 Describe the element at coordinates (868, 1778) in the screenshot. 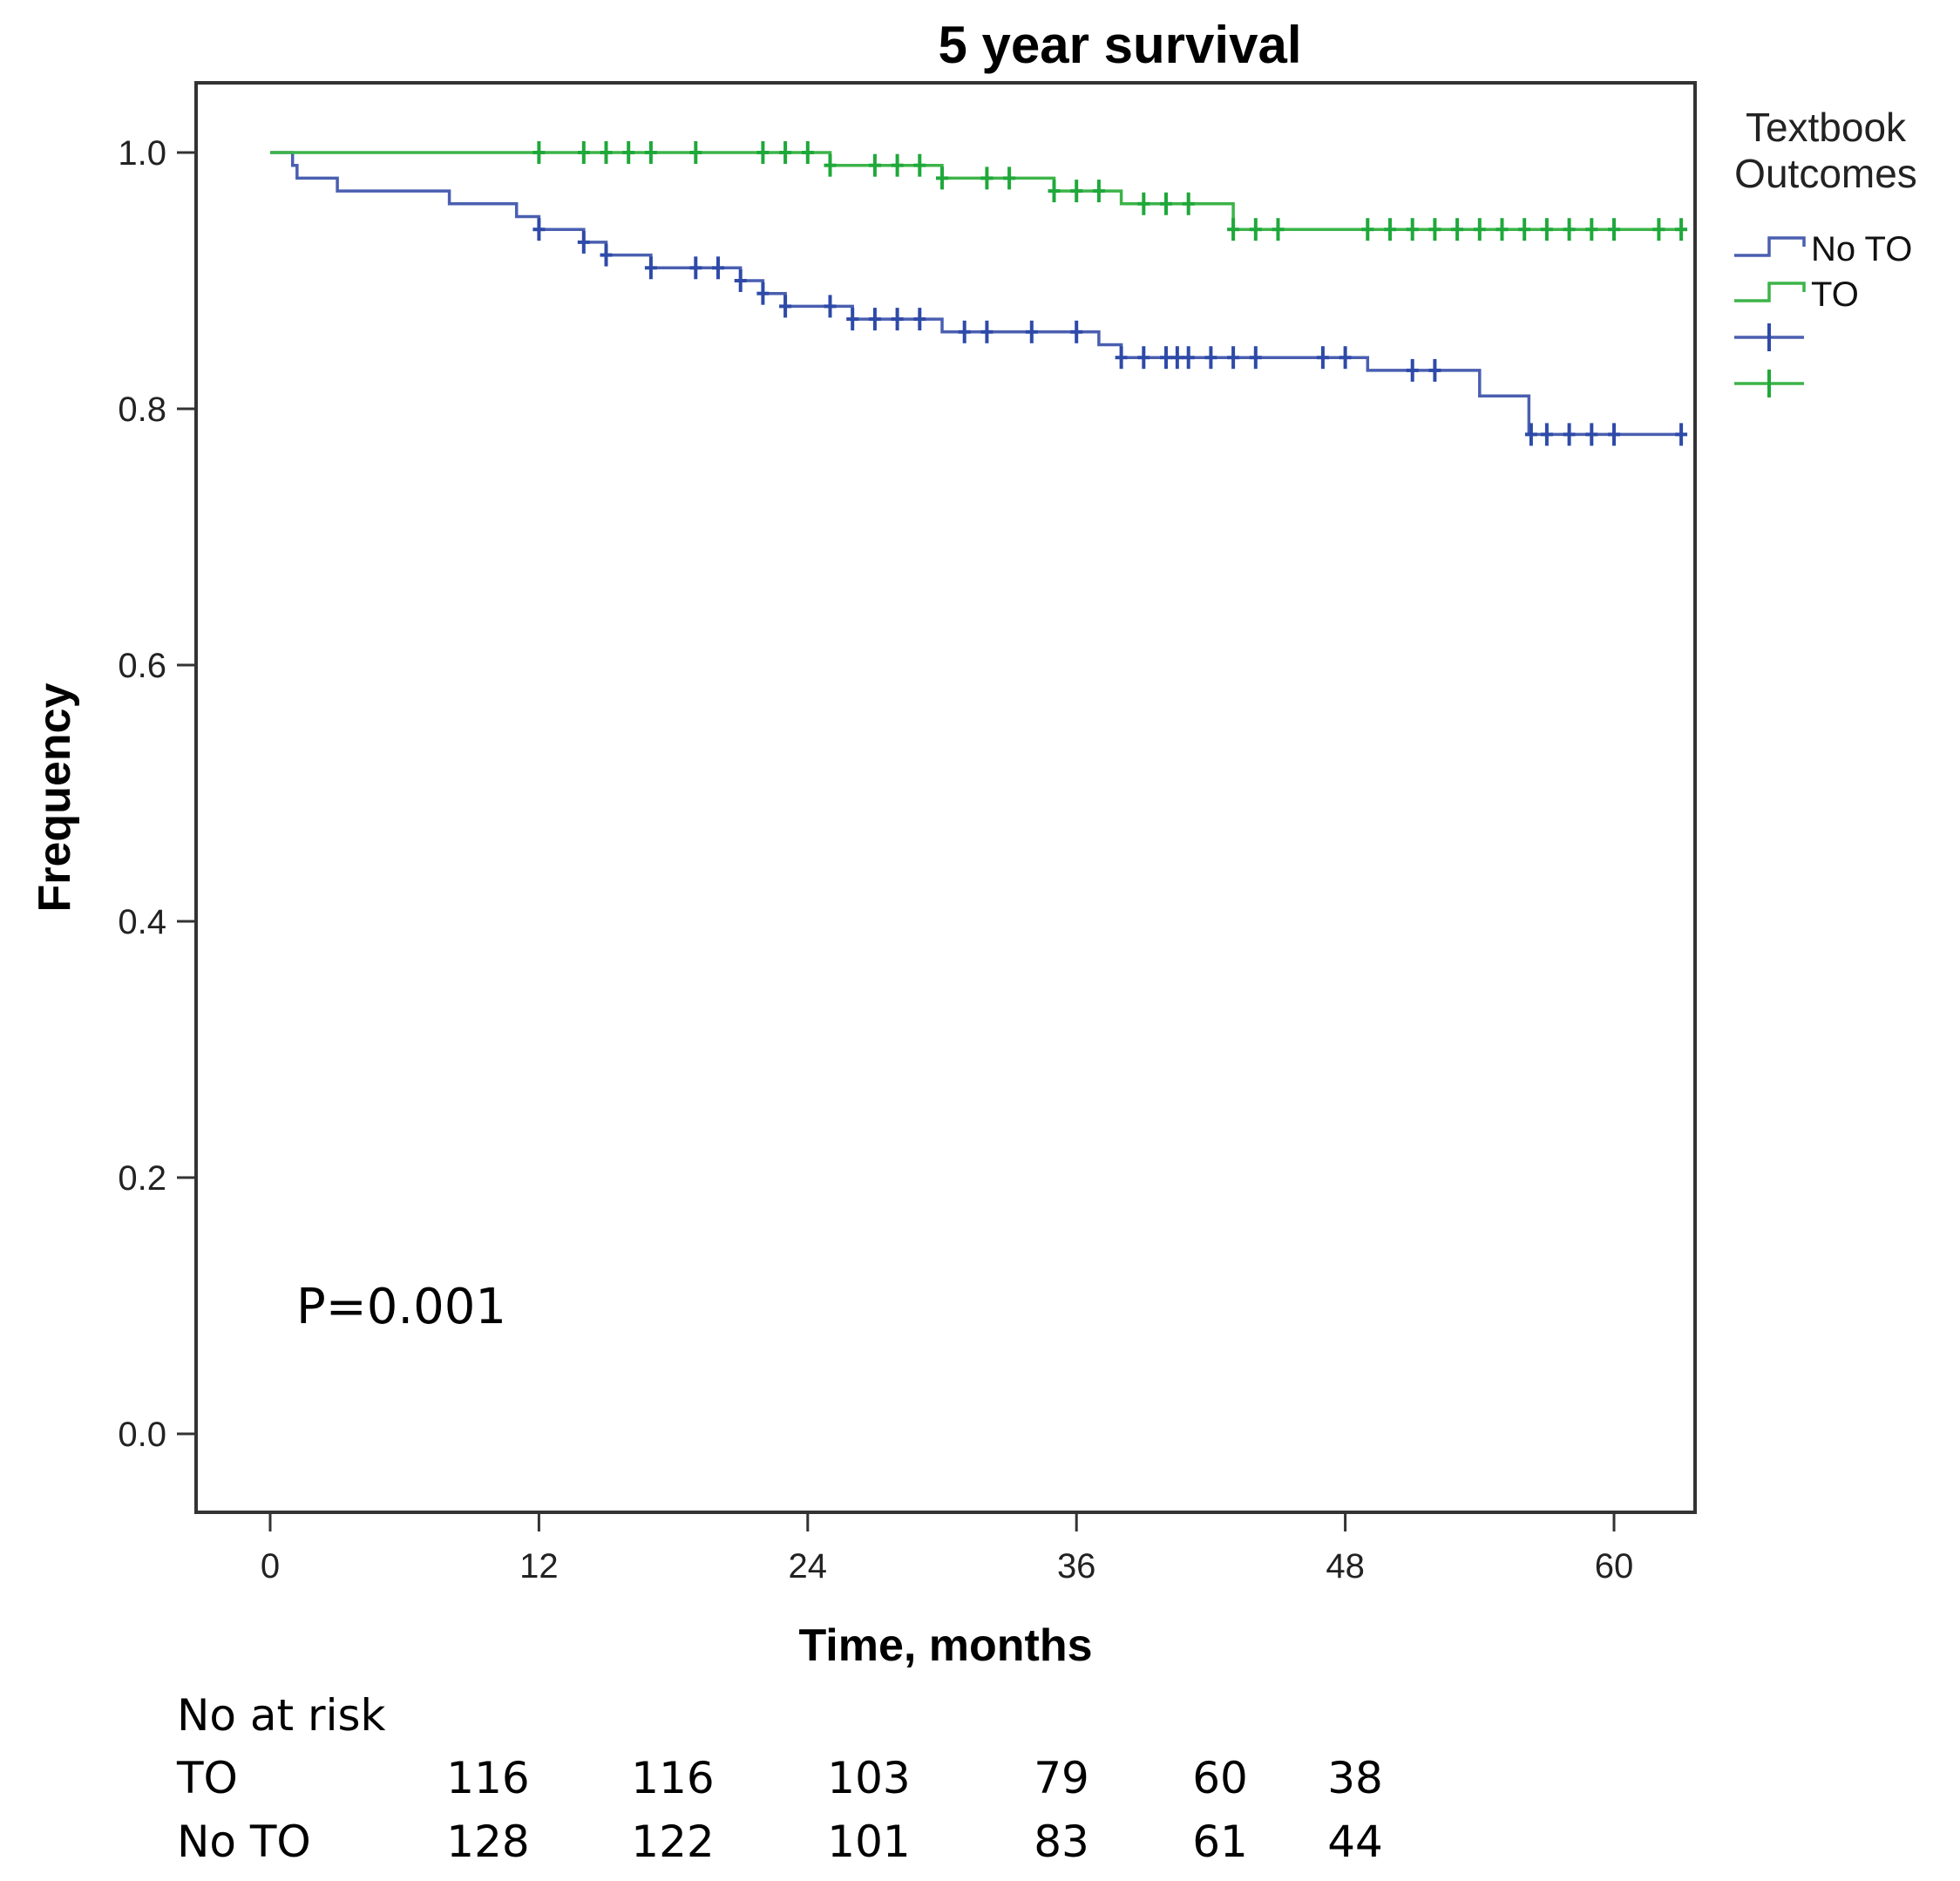

I see `risk-cell: 103` at that location.